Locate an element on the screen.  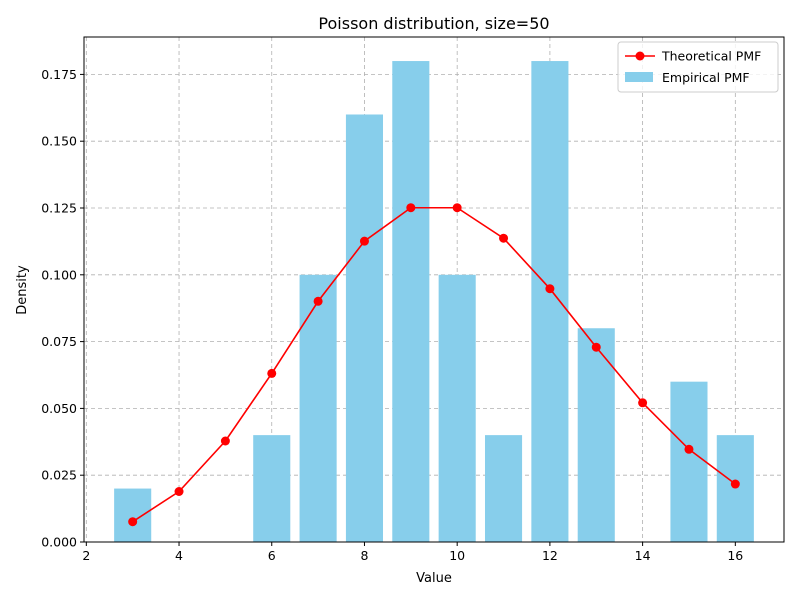
chart-title: Poisson distribution, size=50 is located at coordinates (433, 23).